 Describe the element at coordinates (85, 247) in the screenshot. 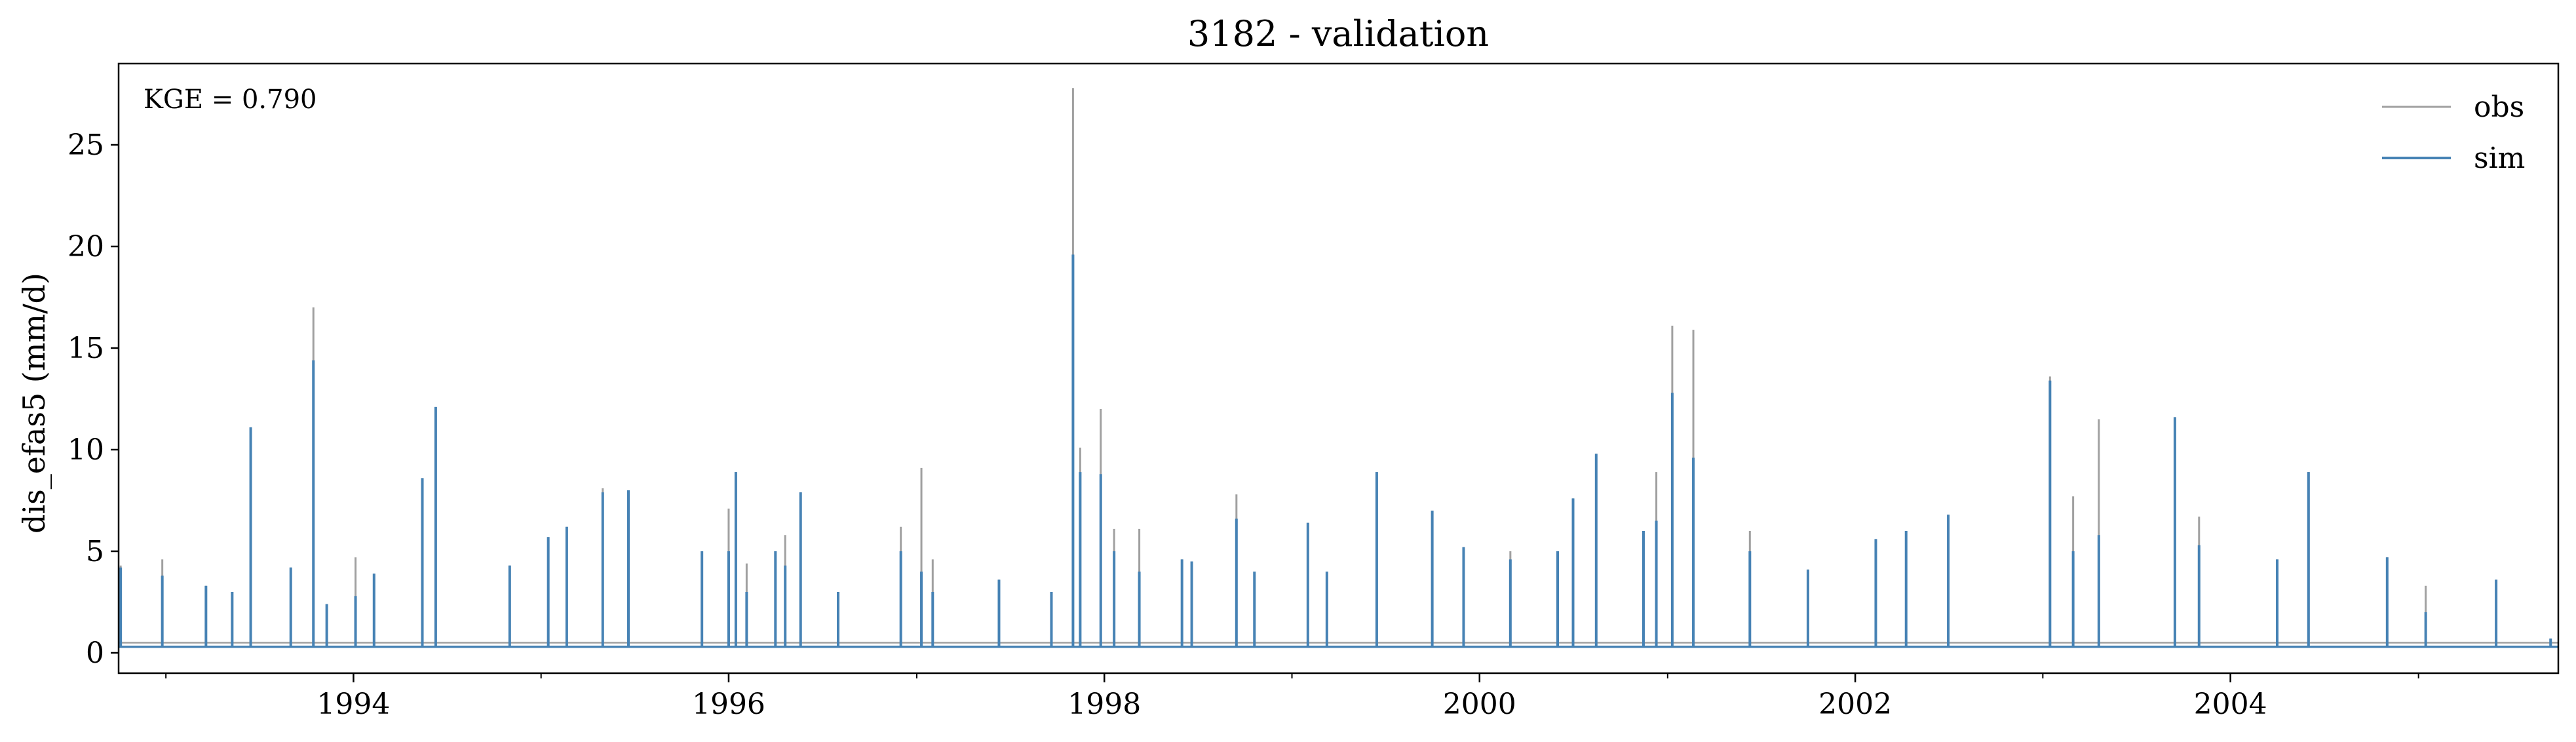

I see `y-tick-label: 20` at that location.